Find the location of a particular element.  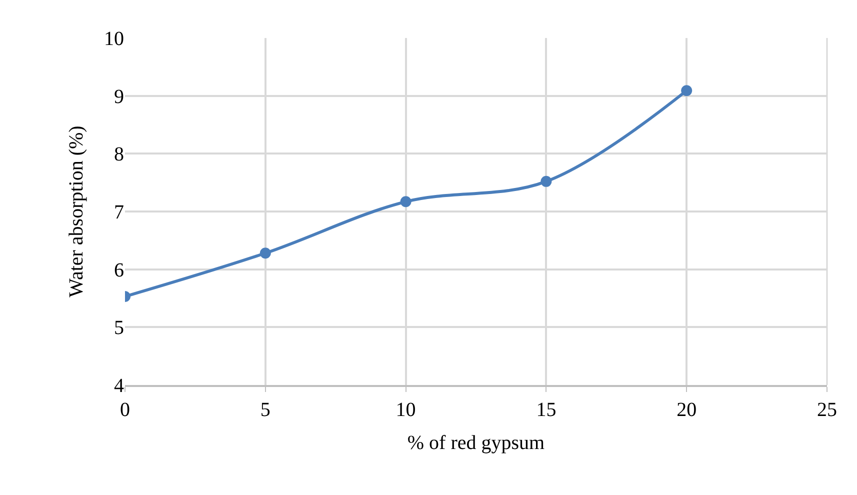

x-tick-label: 20 is located at coordinates (686, 409).